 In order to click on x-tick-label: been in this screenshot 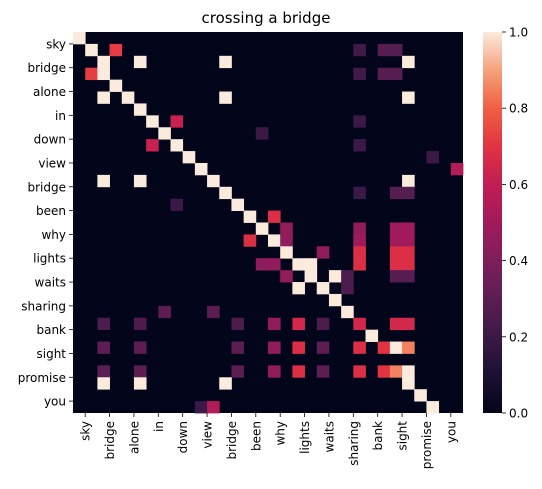, I will do `click(256, 436)`.